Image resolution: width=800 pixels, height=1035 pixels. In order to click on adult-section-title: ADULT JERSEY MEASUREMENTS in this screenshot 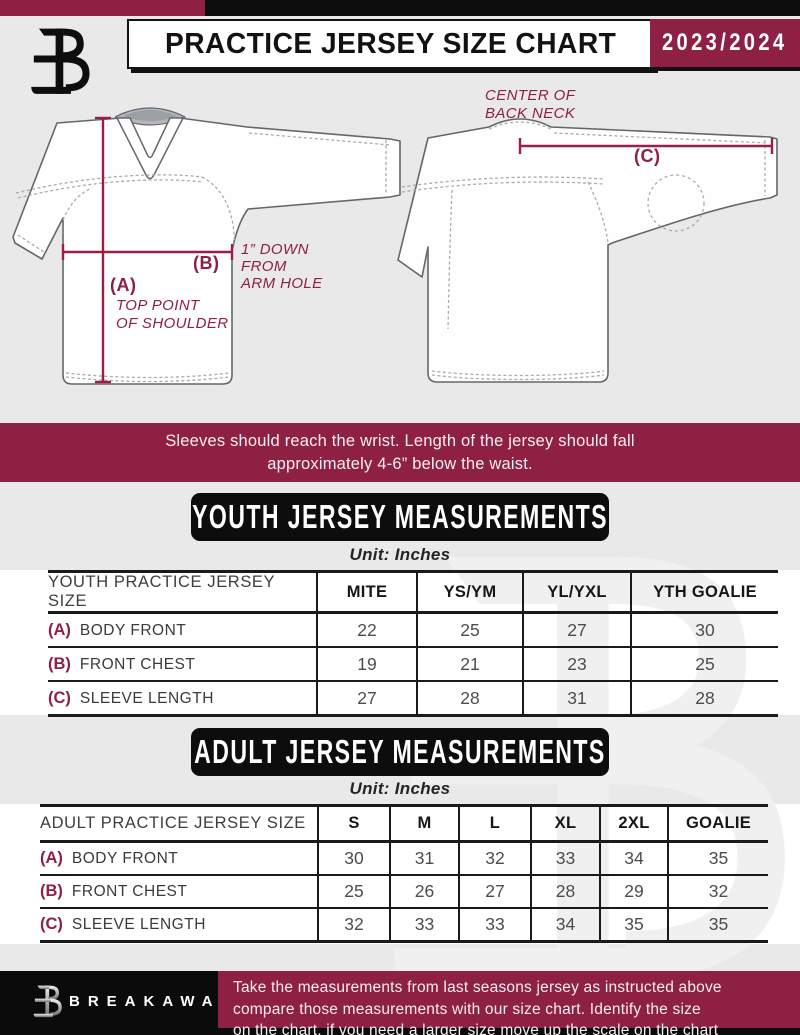, I will do `click(400, 751)`.